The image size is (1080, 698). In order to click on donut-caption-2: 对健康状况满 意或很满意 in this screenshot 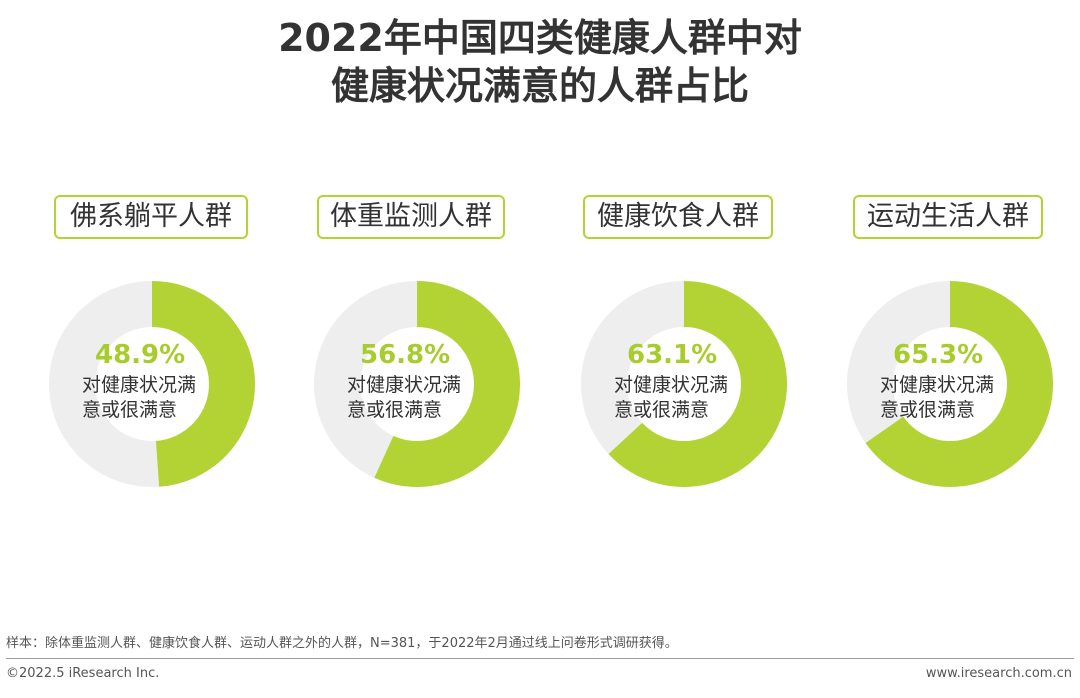, I will do `click(422, 398)`.